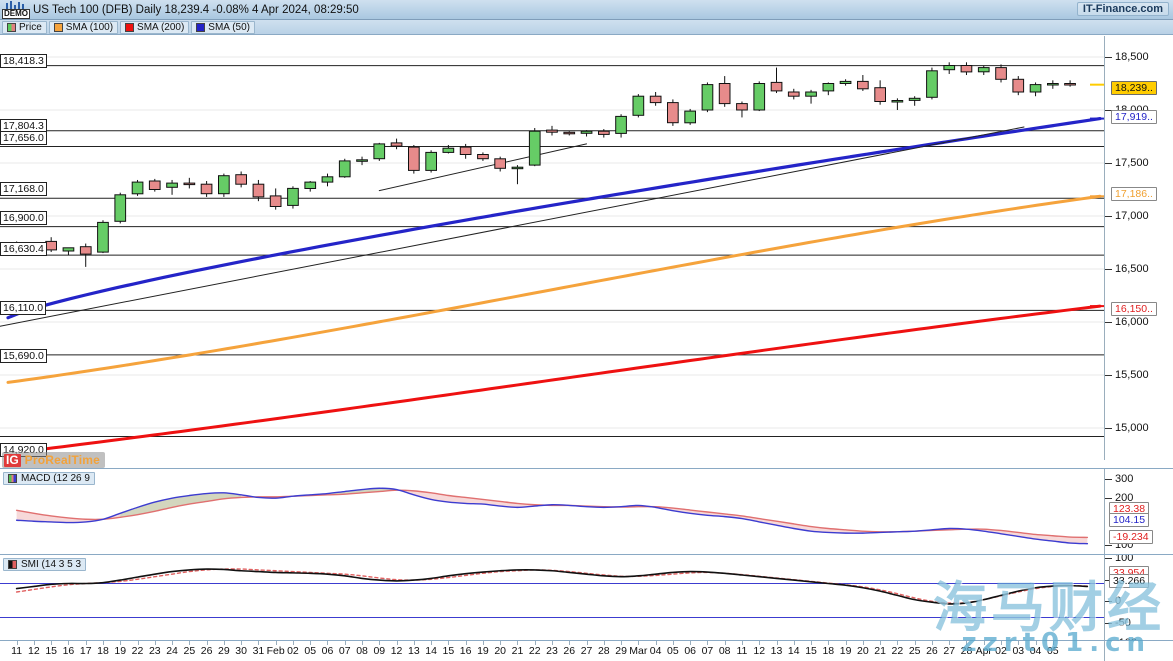 The image size is (1173, 661). Describe the element at coordinates (742, 651) in the screenshot. I see `date-tick-label: 11` at that location.